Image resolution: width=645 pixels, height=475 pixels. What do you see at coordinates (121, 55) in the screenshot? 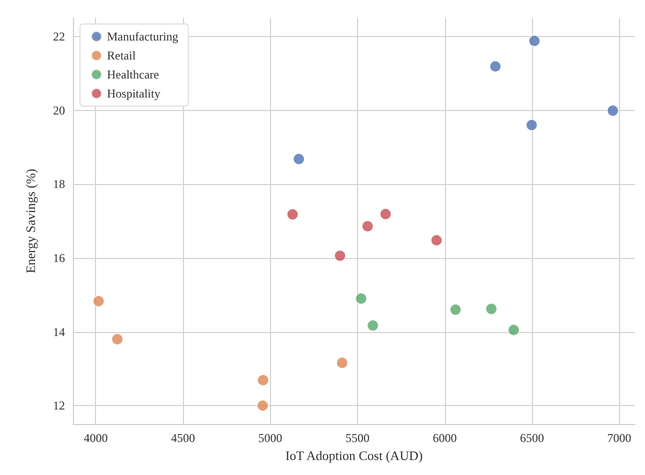
I see `legend-label: Retail` at bounding box center [121, 55].